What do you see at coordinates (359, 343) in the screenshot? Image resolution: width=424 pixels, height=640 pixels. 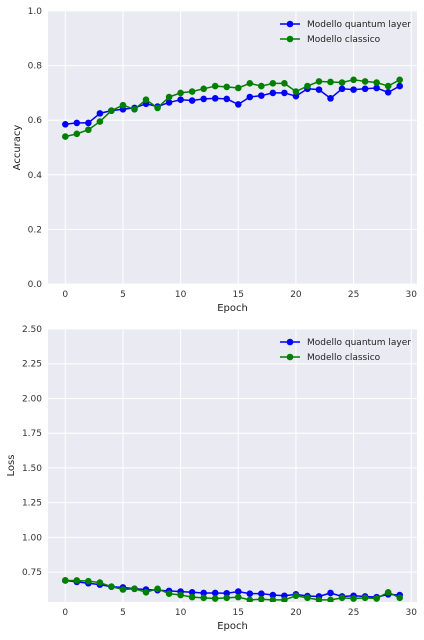 I see `legend-label: Modello quantum layer` at bounding box center [359, 343].